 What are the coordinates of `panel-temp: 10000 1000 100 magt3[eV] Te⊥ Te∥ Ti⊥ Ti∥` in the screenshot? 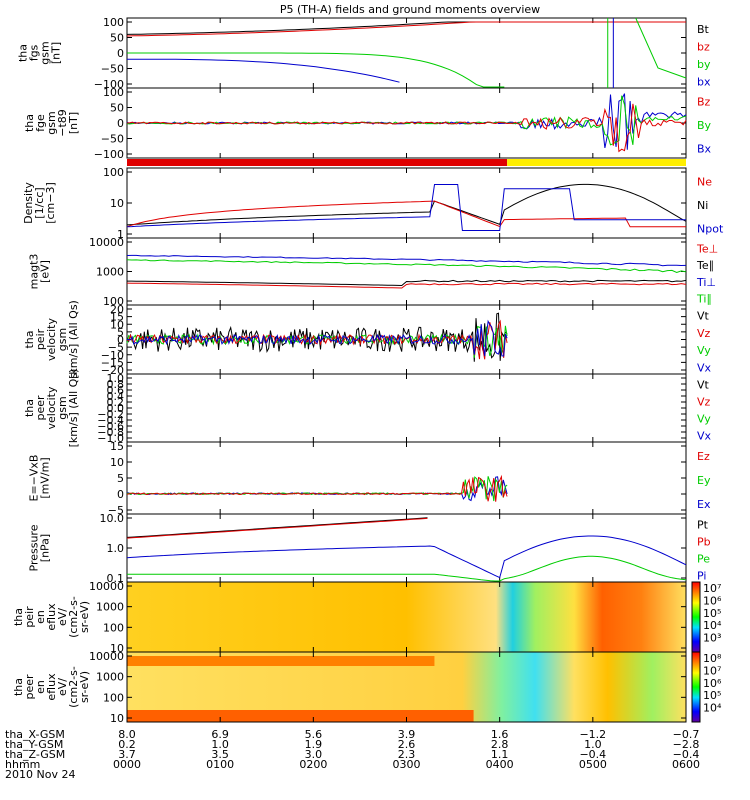 It's located at (373, 272).